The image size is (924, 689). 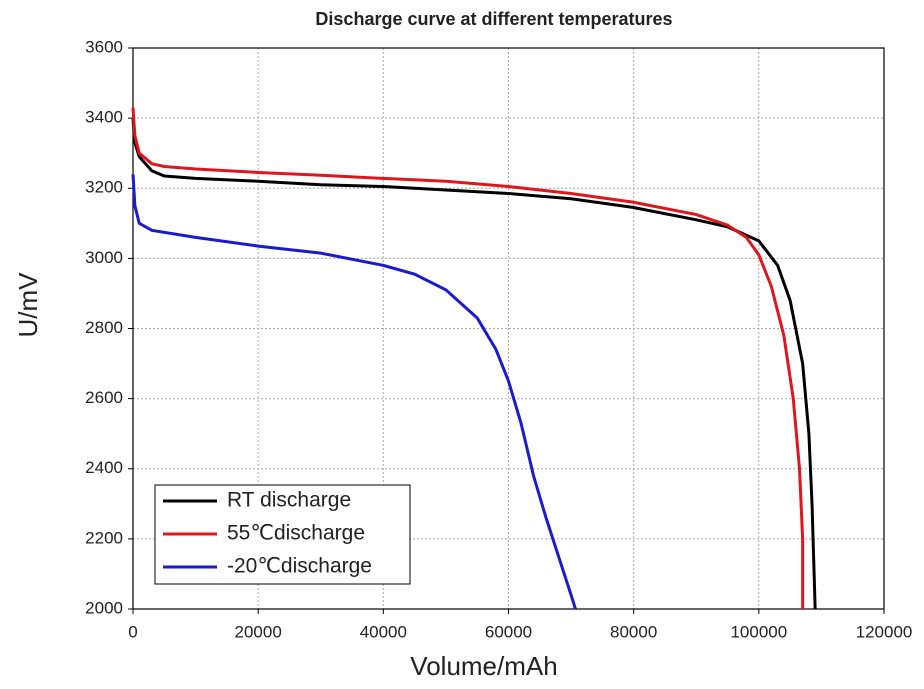 What do you see at coordinates (299, 566) in the screenshot?
I see `legend-label: -20℃discharge` at bounding box center [299, 566].